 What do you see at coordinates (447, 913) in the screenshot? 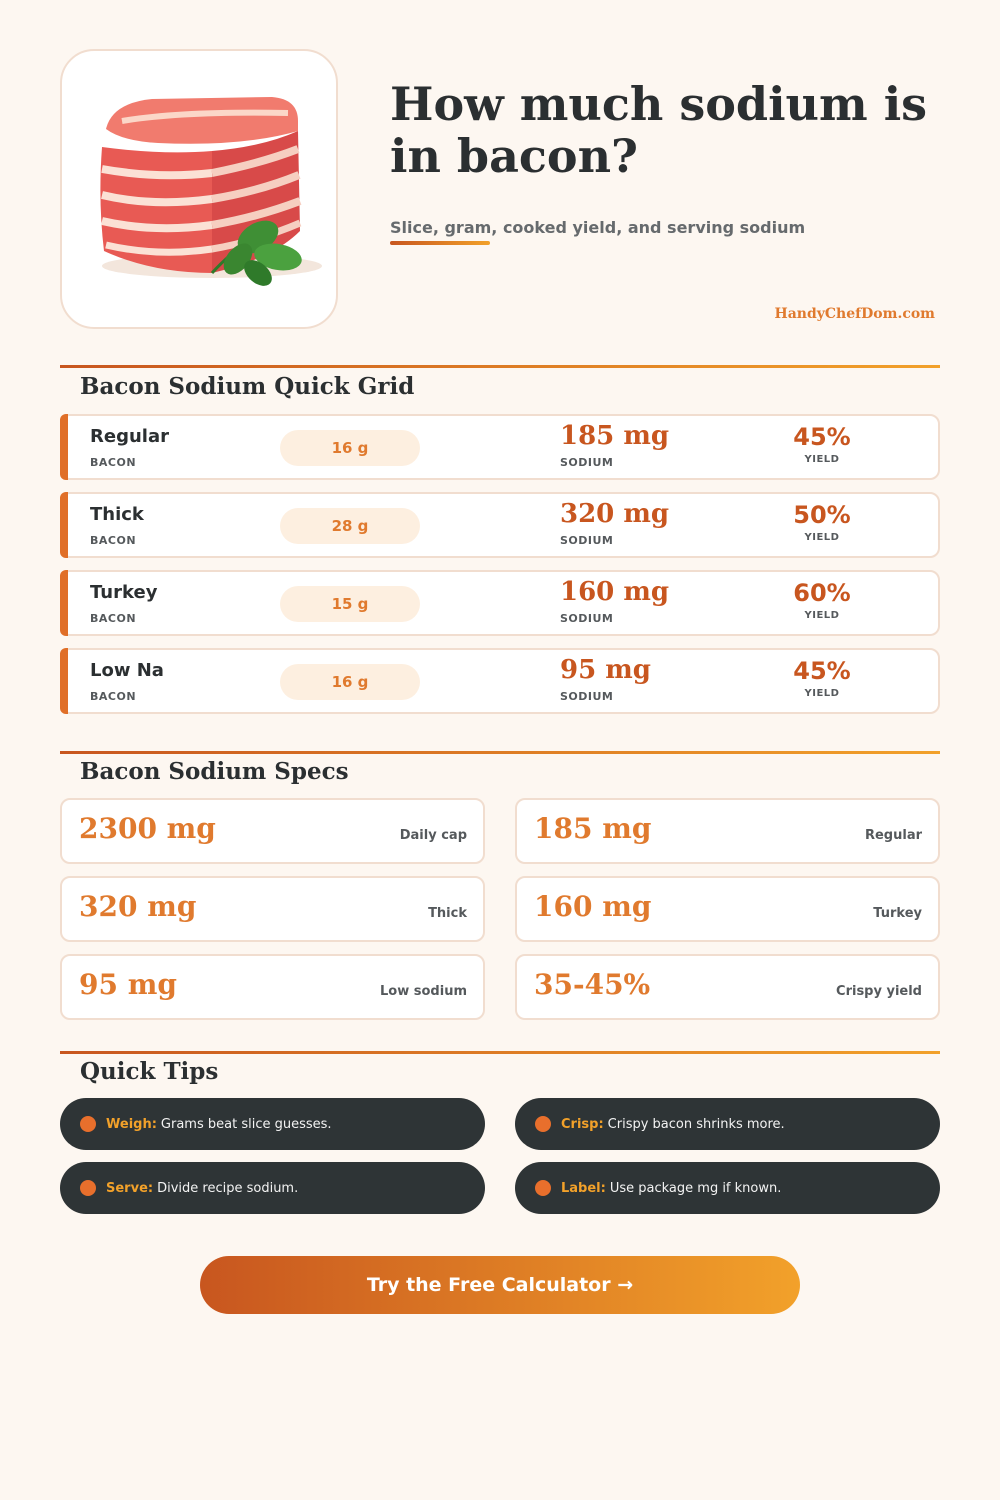
I see `spec-label: Thick` at bounding box center [447, 913].